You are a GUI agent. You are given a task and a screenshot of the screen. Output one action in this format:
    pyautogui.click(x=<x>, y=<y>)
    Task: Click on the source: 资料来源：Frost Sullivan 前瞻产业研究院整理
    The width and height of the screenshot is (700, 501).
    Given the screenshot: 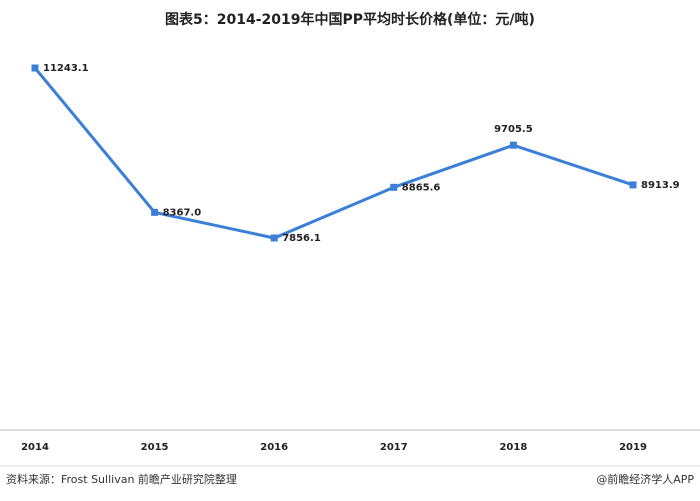 What is the action you would take?
    pyautogui.click(x=121, y=479)
    